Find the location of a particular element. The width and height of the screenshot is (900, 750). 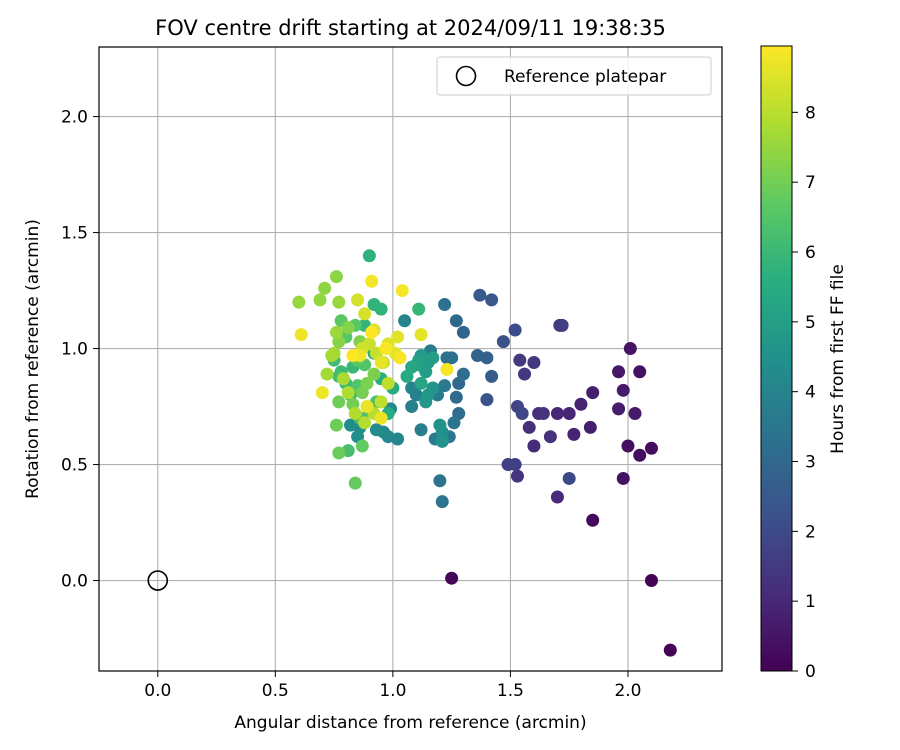

colorbar-ticks: 0 1 2 3 4 5 6 7 8 is located at coordinates (804, 392).